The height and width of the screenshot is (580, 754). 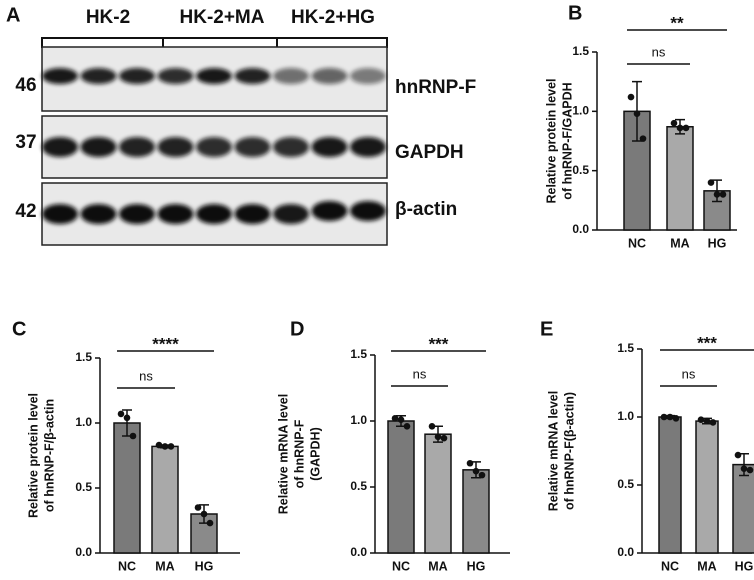 I want to click on group-label: HK-2+HG, so click(x=333, y=17).